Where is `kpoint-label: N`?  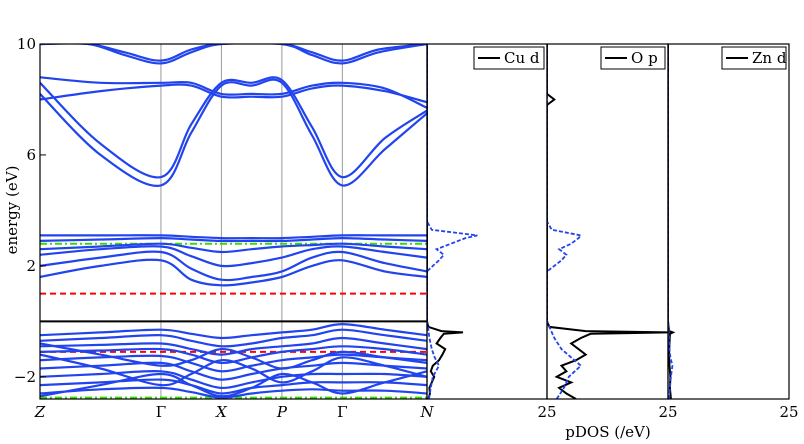 kpoint-label: N is located at coordinates (426, 412).